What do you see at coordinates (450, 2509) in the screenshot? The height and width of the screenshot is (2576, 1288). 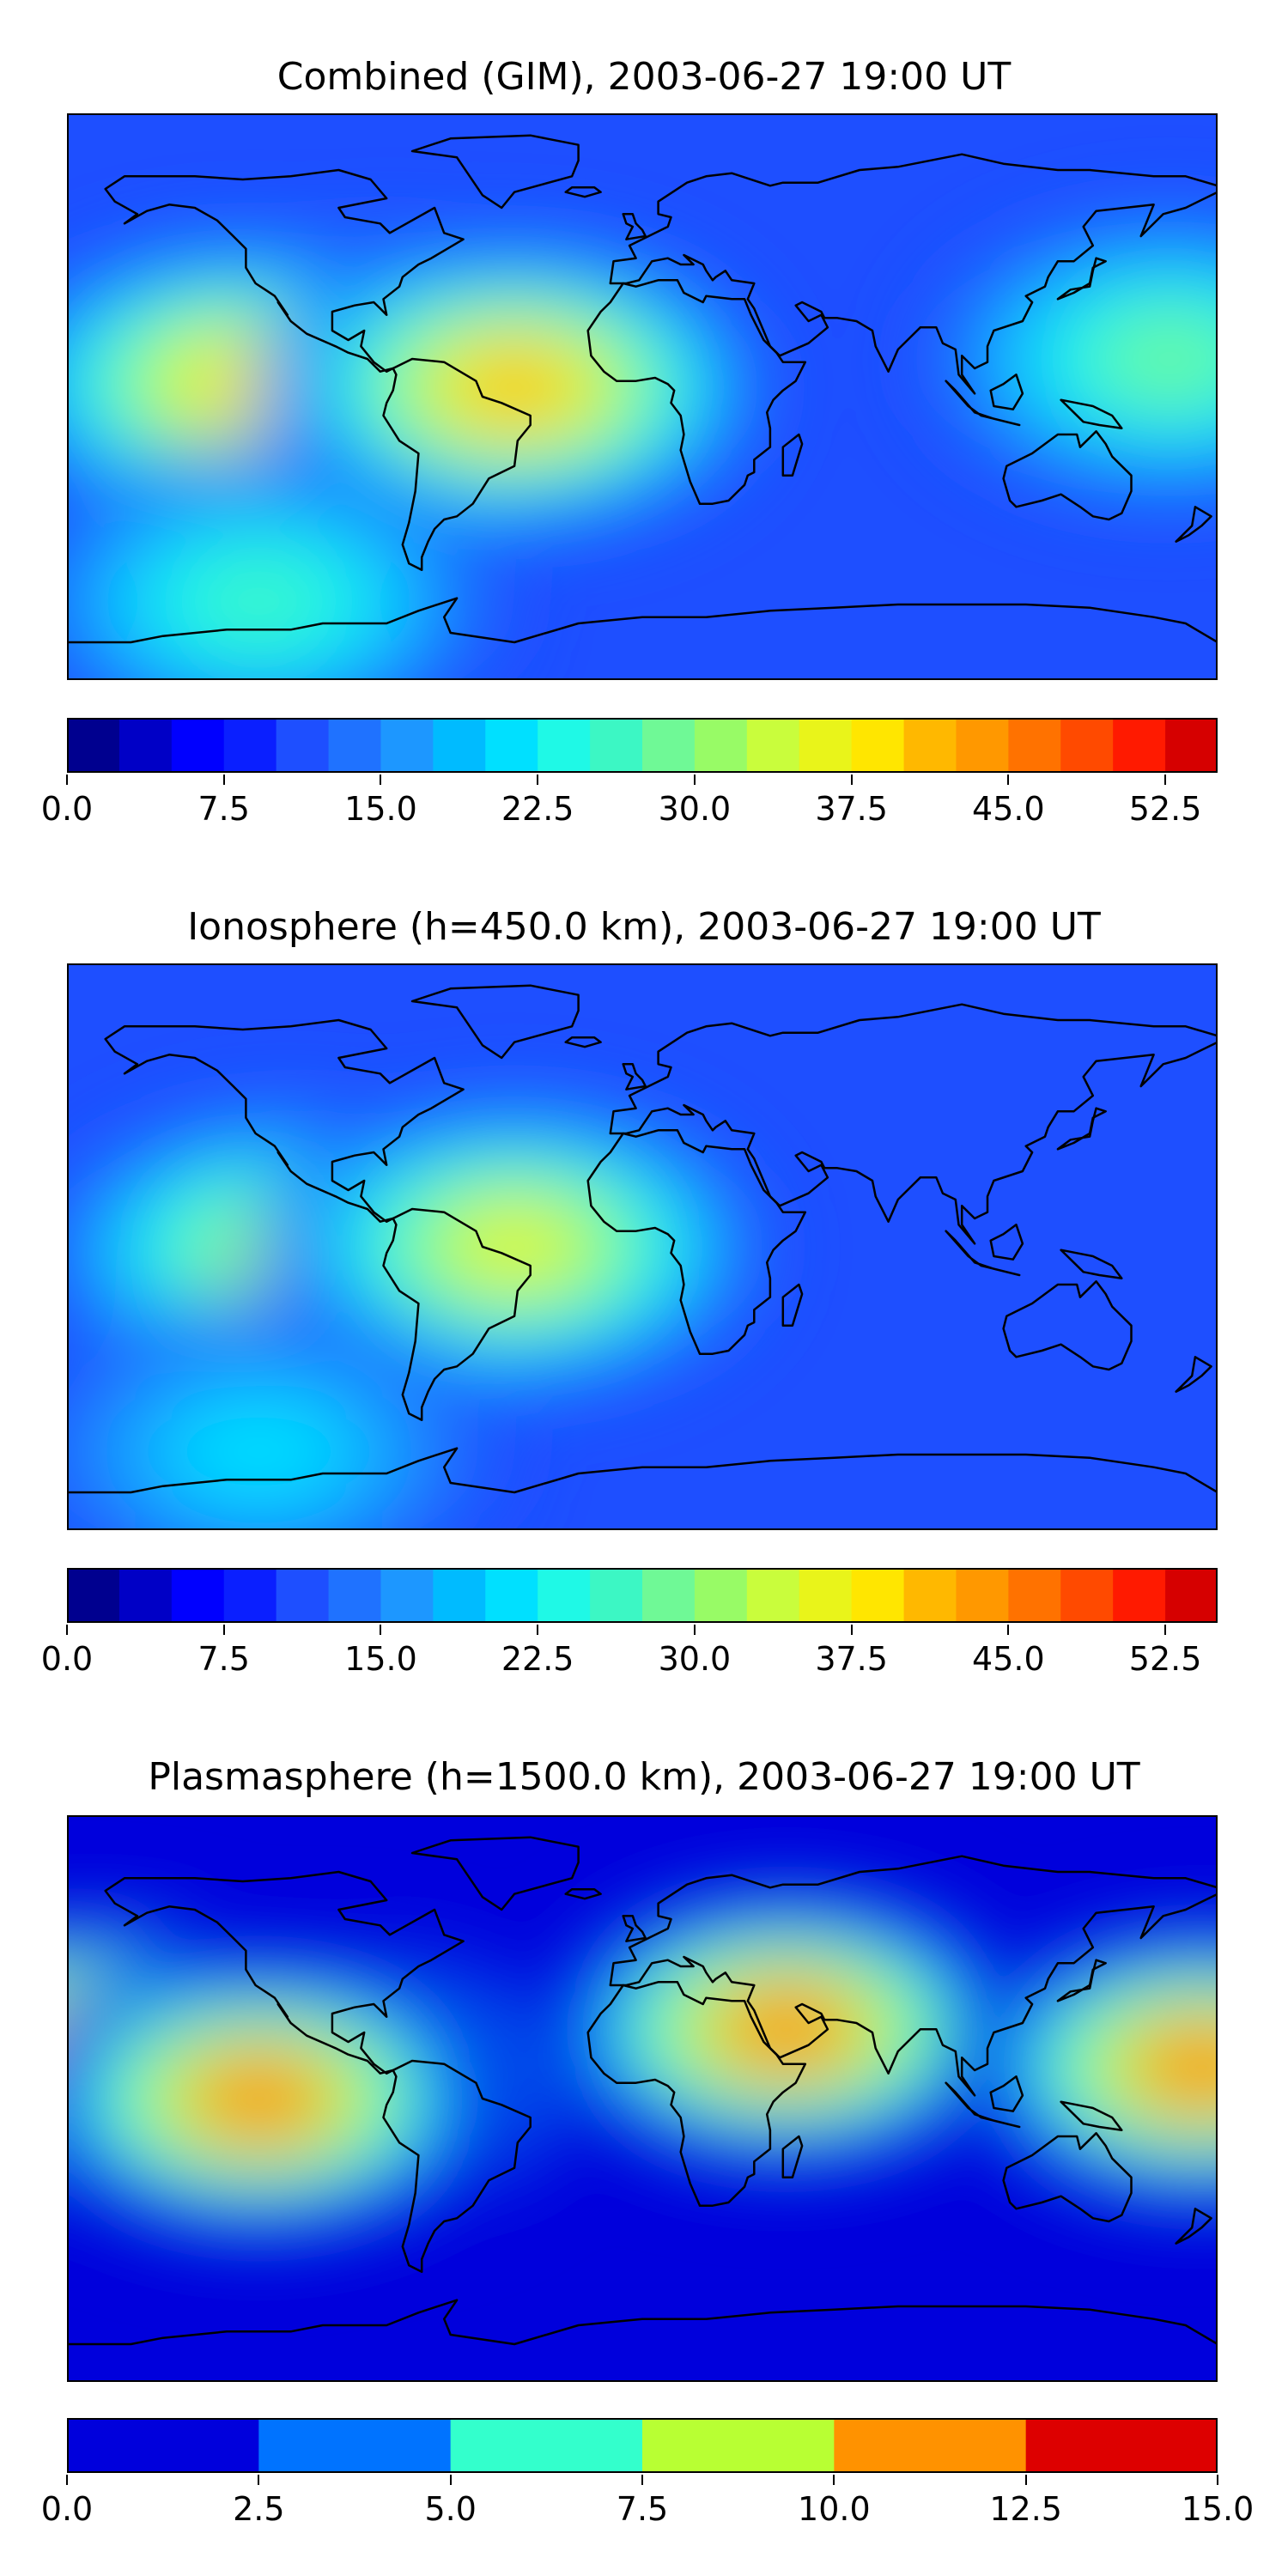 I see `colorbar-tick-label: 5.0` at bounding box center [450, 2509].